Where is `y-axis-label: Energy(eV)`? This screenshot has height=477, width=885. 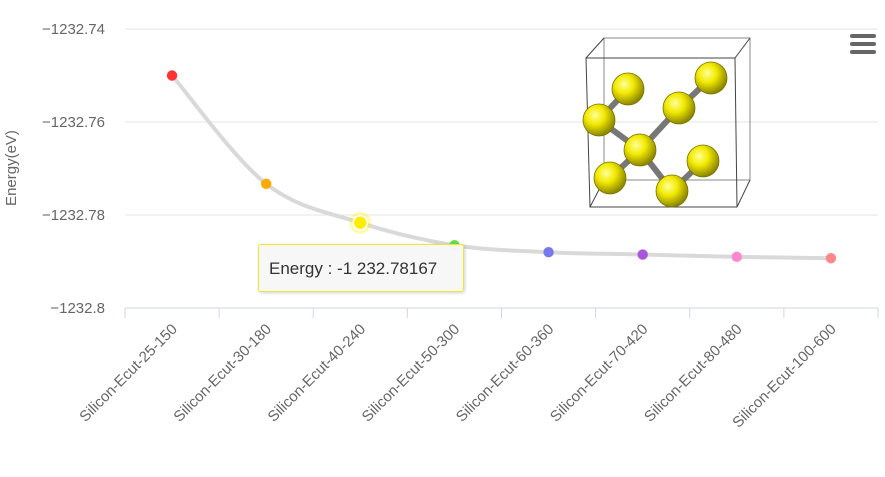
y-axis-label: Energy(eV) is located at coordinates (11, 168).